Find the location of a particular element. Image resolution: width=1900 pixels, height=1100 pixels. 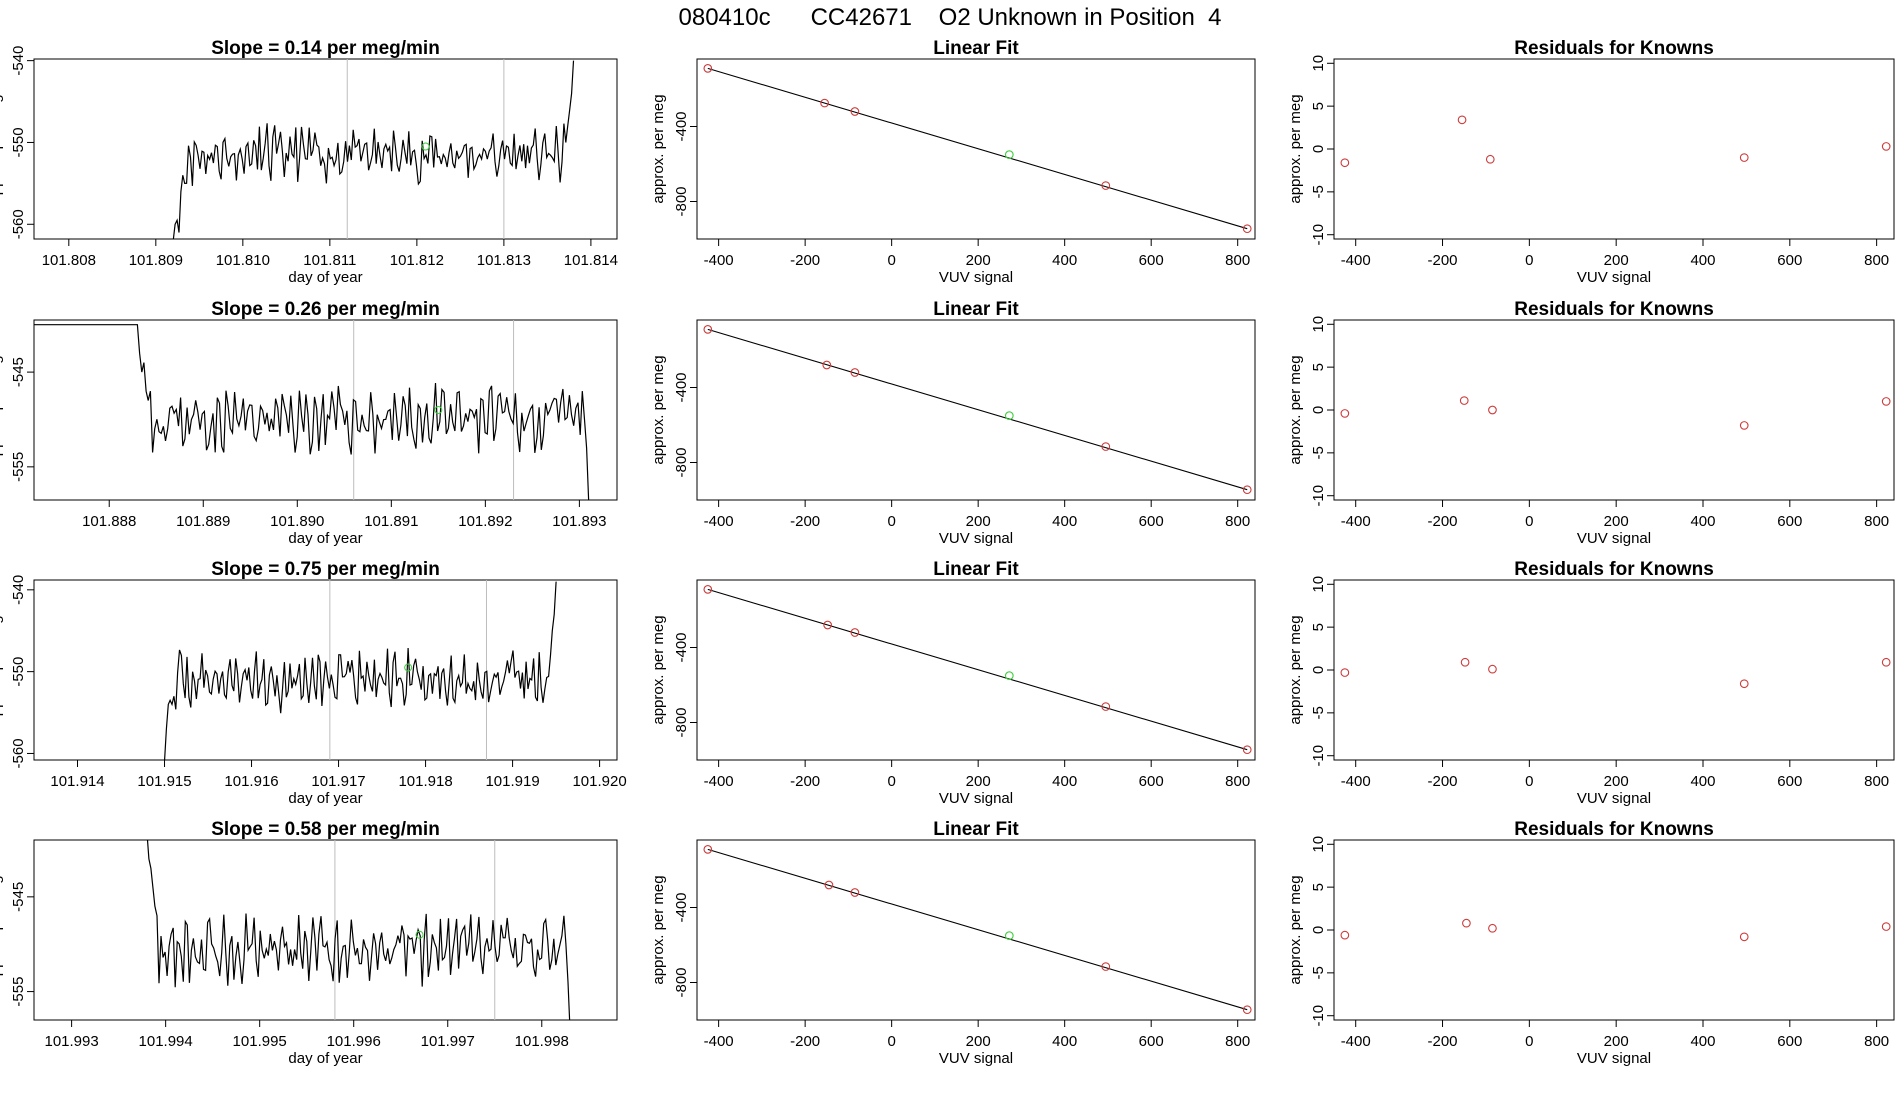

fit-line is located at coordinates (977, 929).